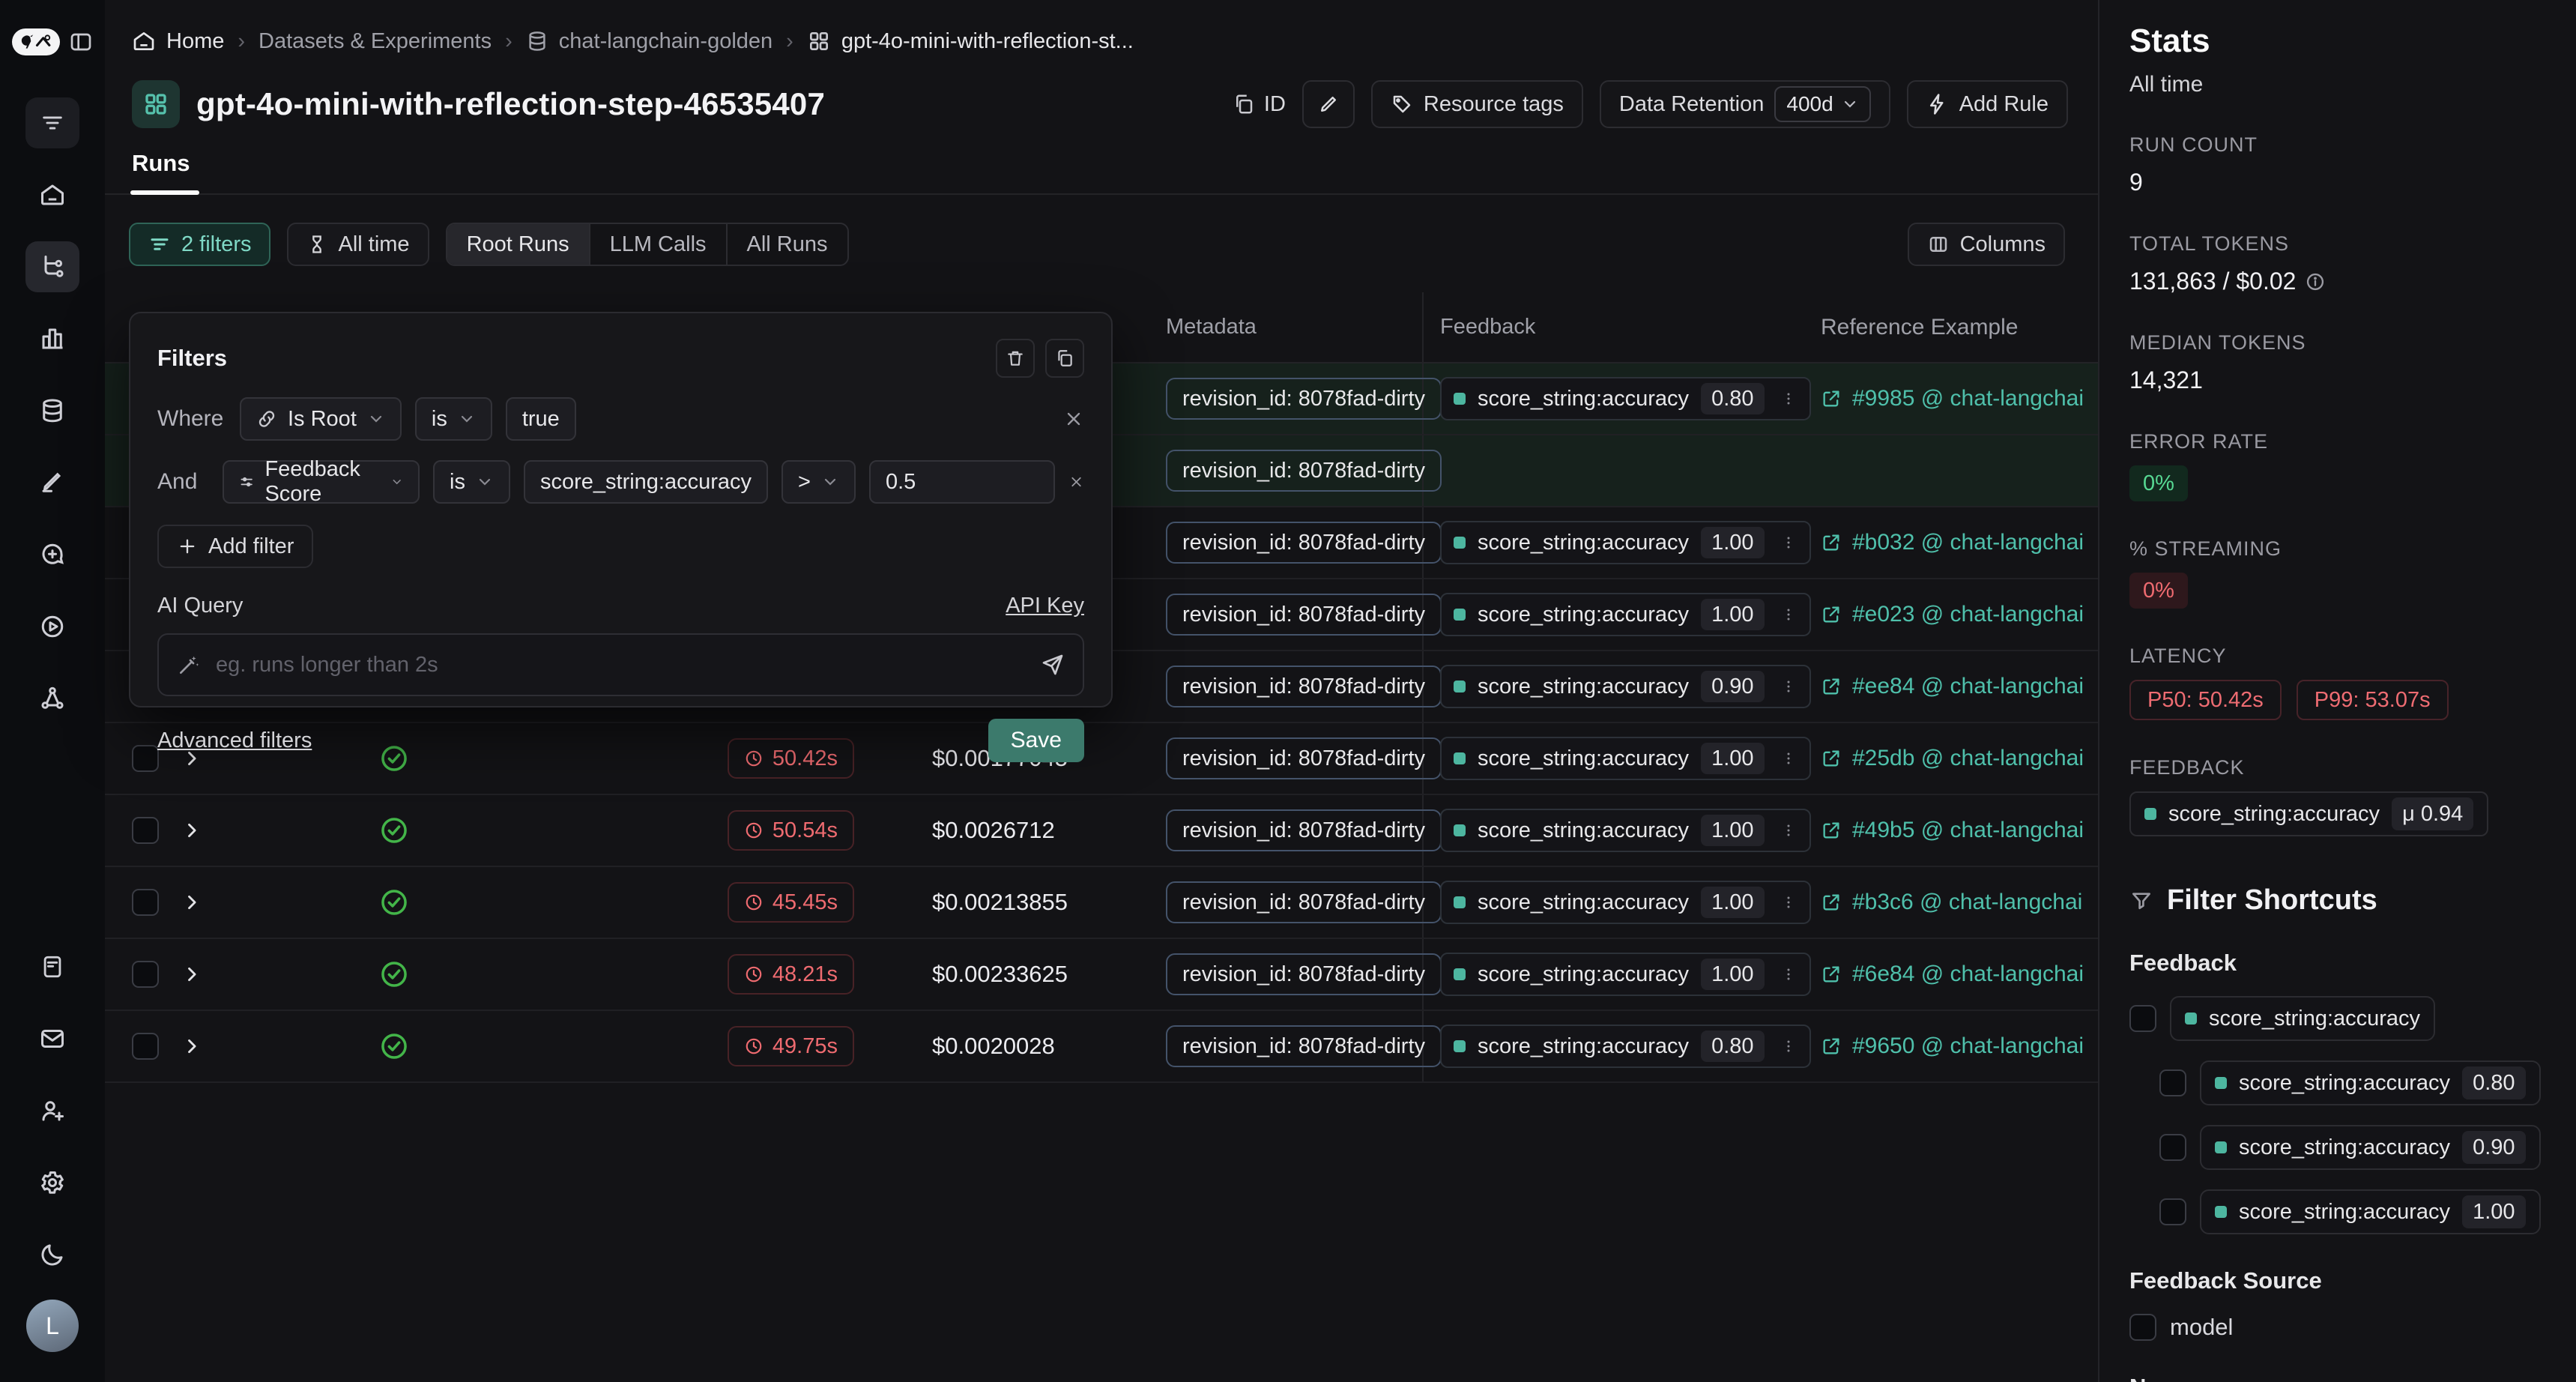 This screenshot has height=1382, width=2576. I want to click on send-icon, so click(1053, 665).